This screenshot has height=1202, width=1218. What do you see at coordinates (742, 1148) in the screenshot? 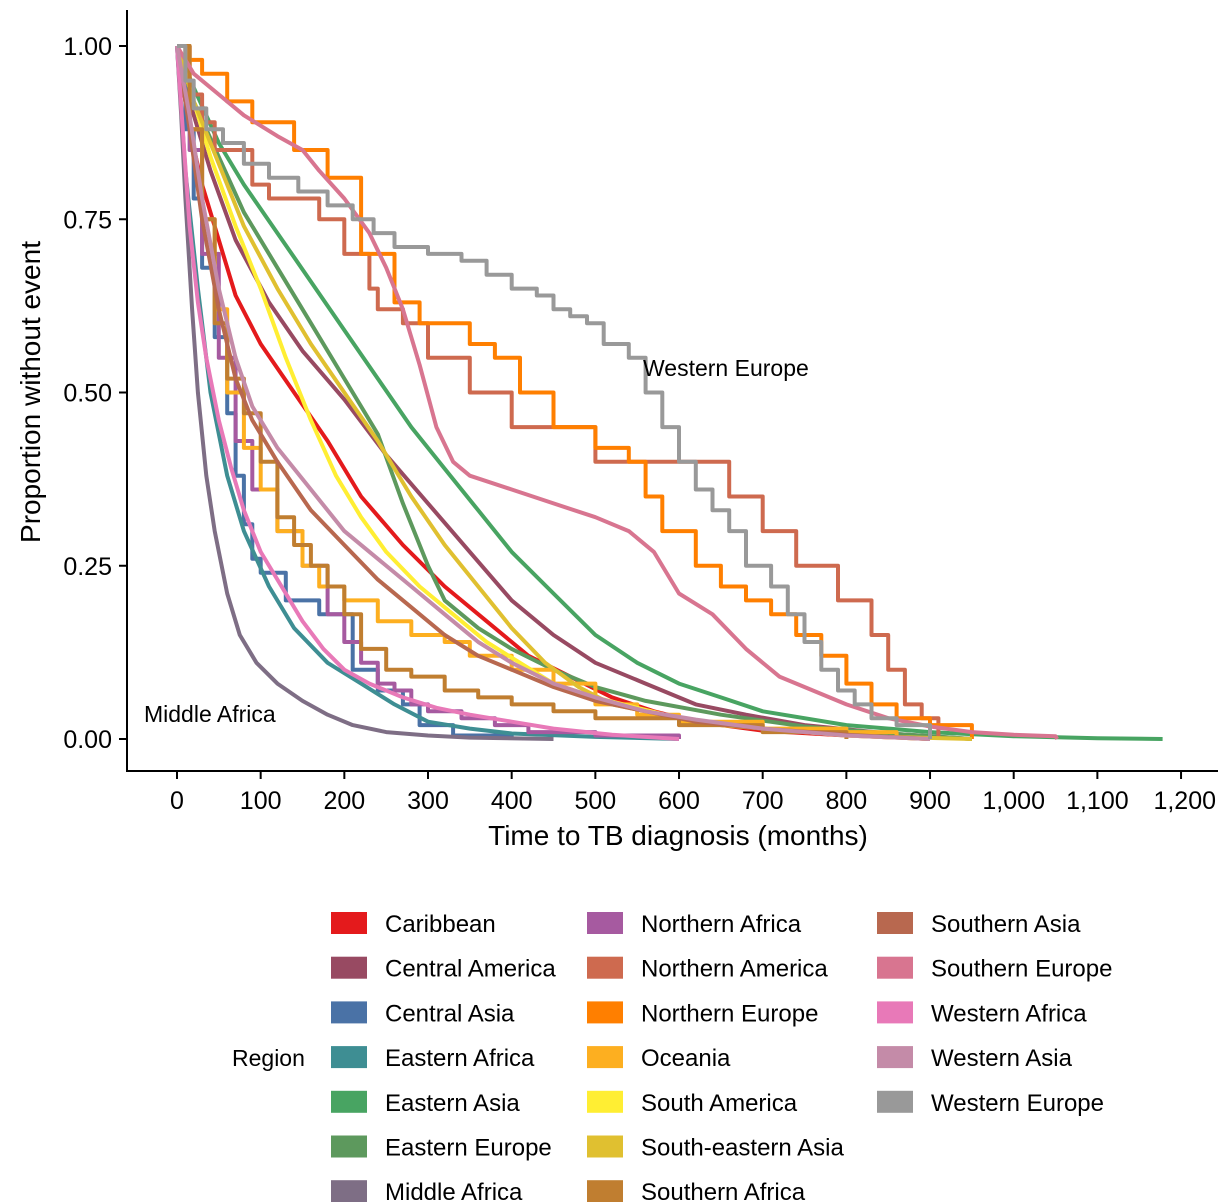
I see `legend-label-south-eastern-asia: South-eastern Asia` at bounding box center [742, 1148].